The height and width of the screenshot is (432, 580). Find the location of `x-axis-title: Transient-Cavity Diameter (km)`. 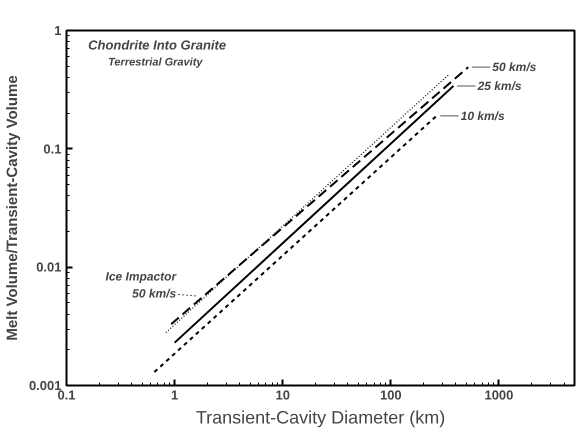

x-axis-title: Transient-Cavity Diameter (km) is located at coordinates (321, 418).